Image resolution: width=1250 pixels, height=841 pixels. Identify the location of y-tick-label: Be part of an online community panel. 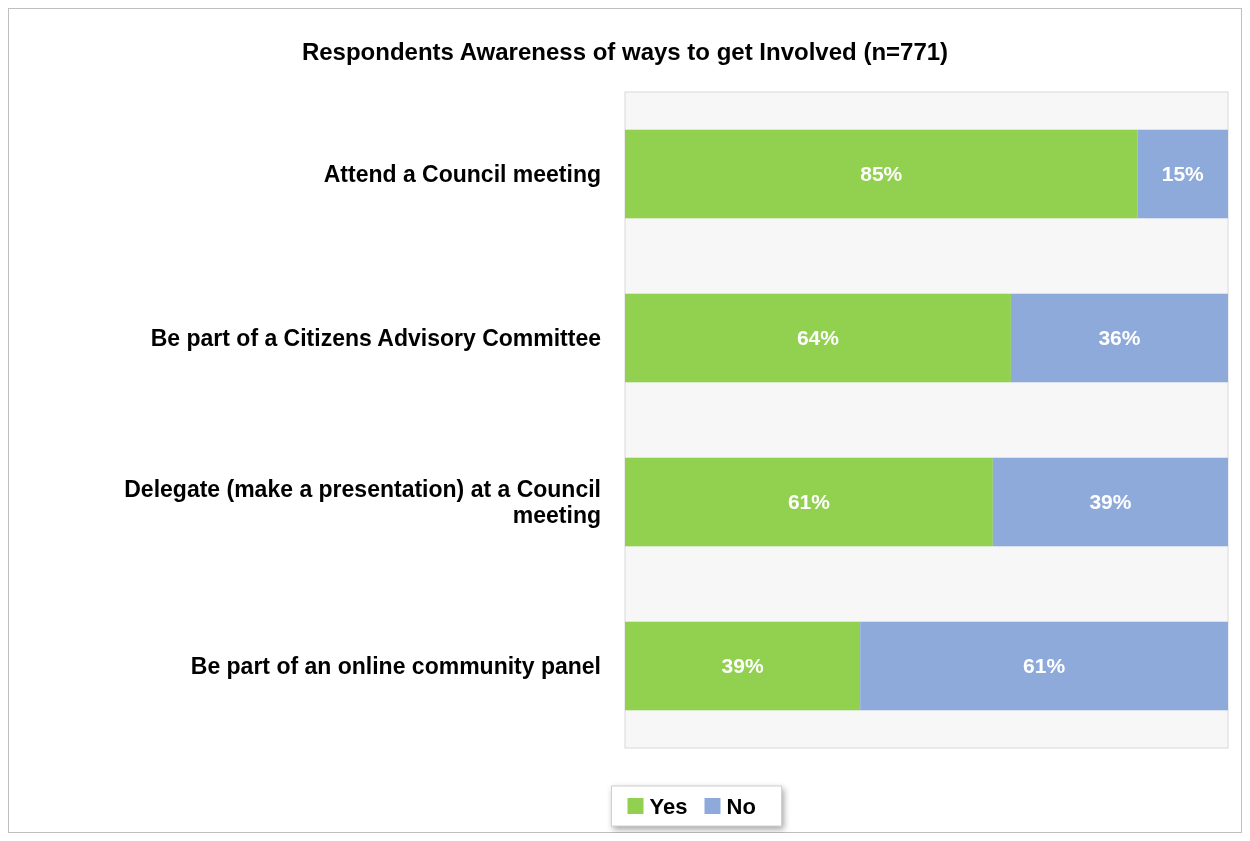
(395, 666).